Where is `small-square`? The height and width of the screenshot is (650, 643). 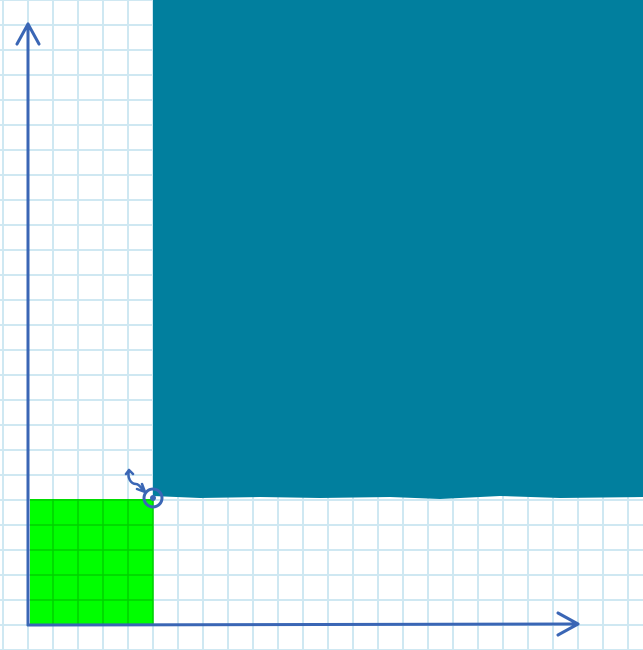 small-square is located at coordinates (91, 562).